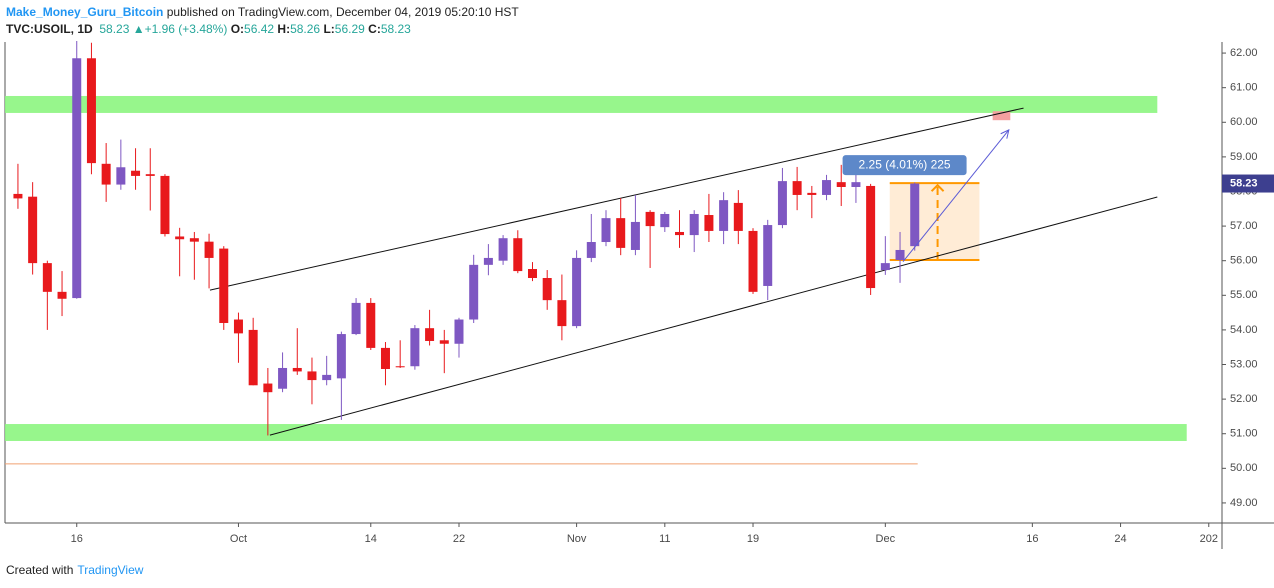 The width and height of the screenshot is (1274, 588). Describe the element at coordinates (1244, 295) in the screenshot. I see `y-tick-label: 55.00` at that location.